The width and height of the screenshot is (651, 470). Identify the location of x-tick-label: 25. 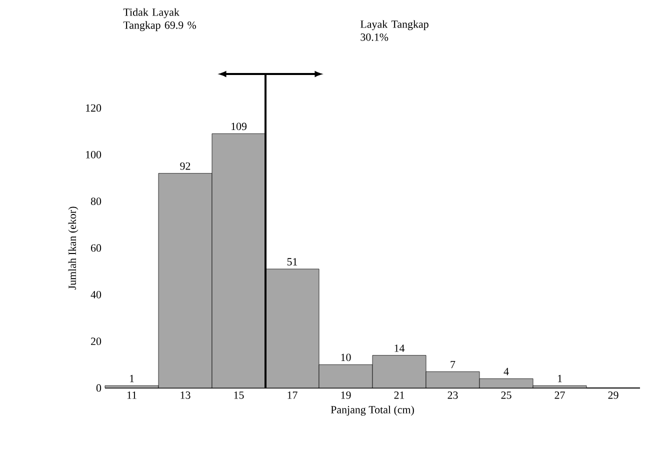
(506, 395).